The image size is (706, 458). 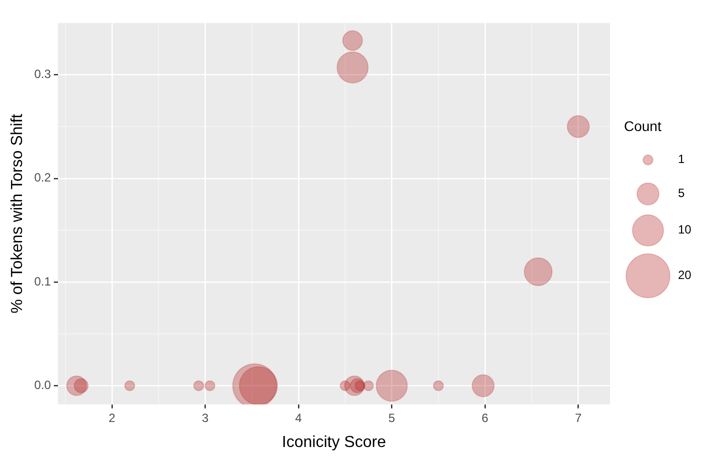 I want to click on x-tick-label: 6, so click(x=485, y=417).